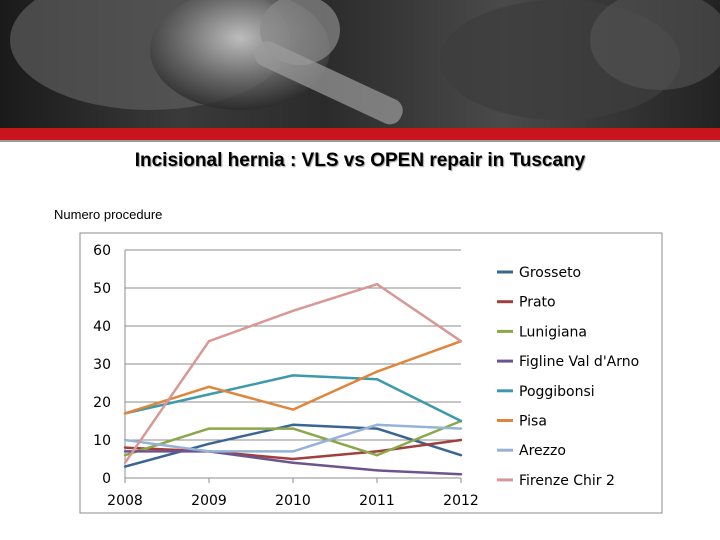 This screenshot has height=540, width=720. What do you see at coordinates (557, 392) in the screenshot?
I see `legend-label: Poggibonsi` at bounding box center [557, 392].